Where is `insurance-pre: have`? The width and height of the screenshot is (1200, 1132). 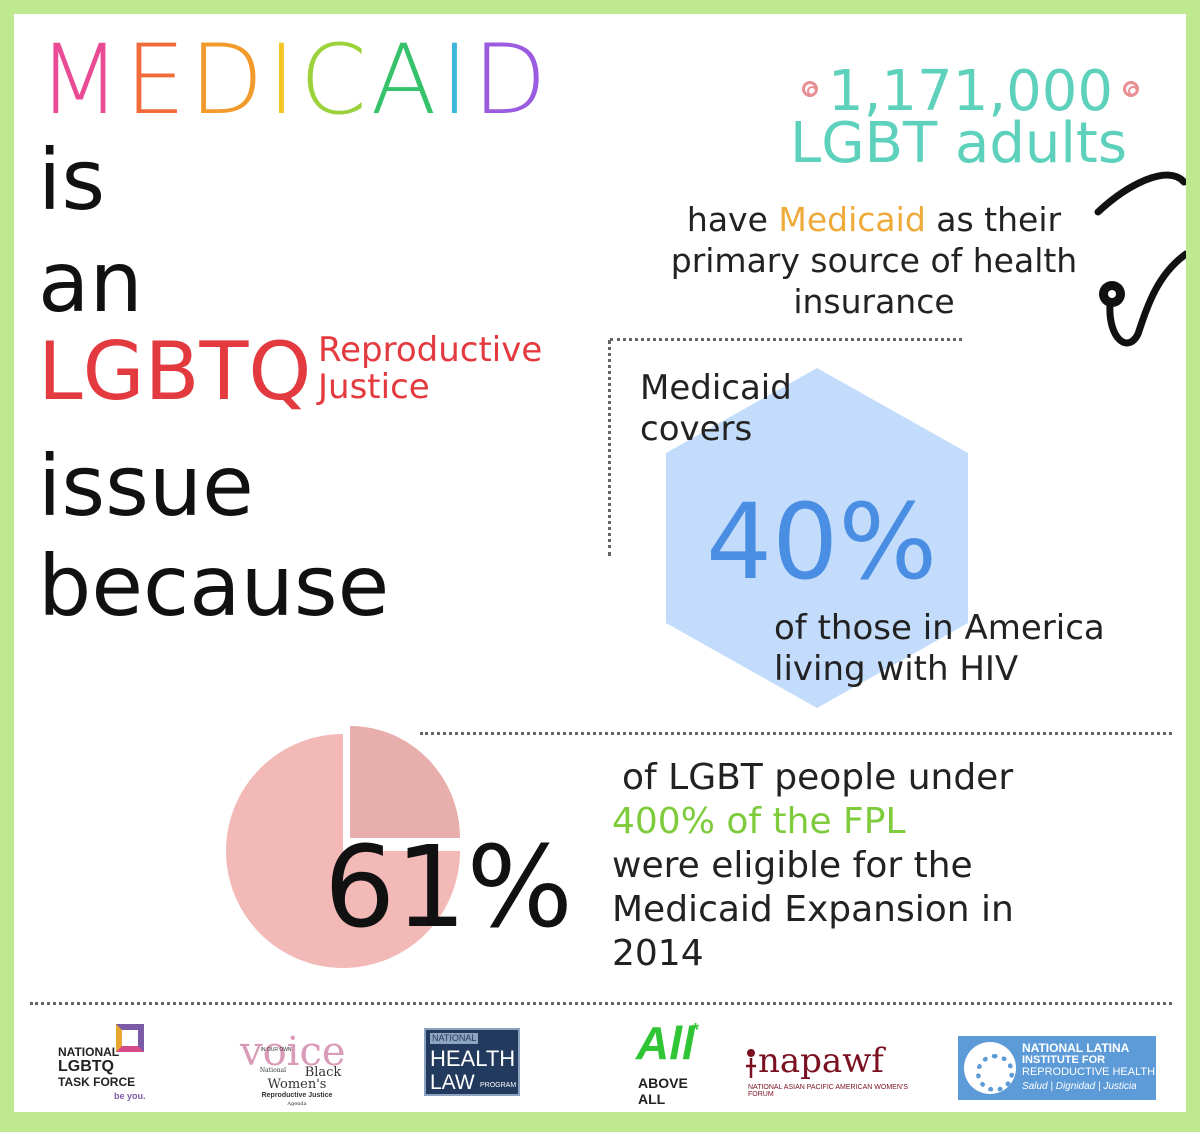
insurance-pre: have is located at coordinates (732, 219).